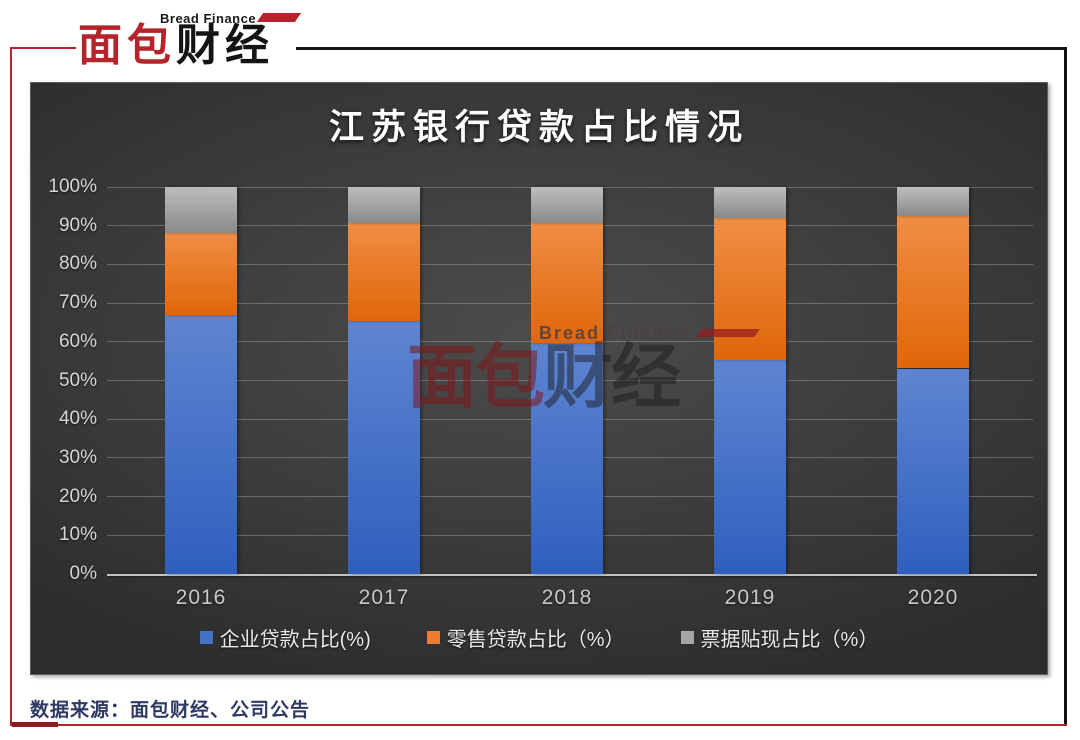 The image size is (1080, 740). Describe the element at coordinates (201, 597) in the screenshot. I see `x-axis-tick-label: 2016` at that location.